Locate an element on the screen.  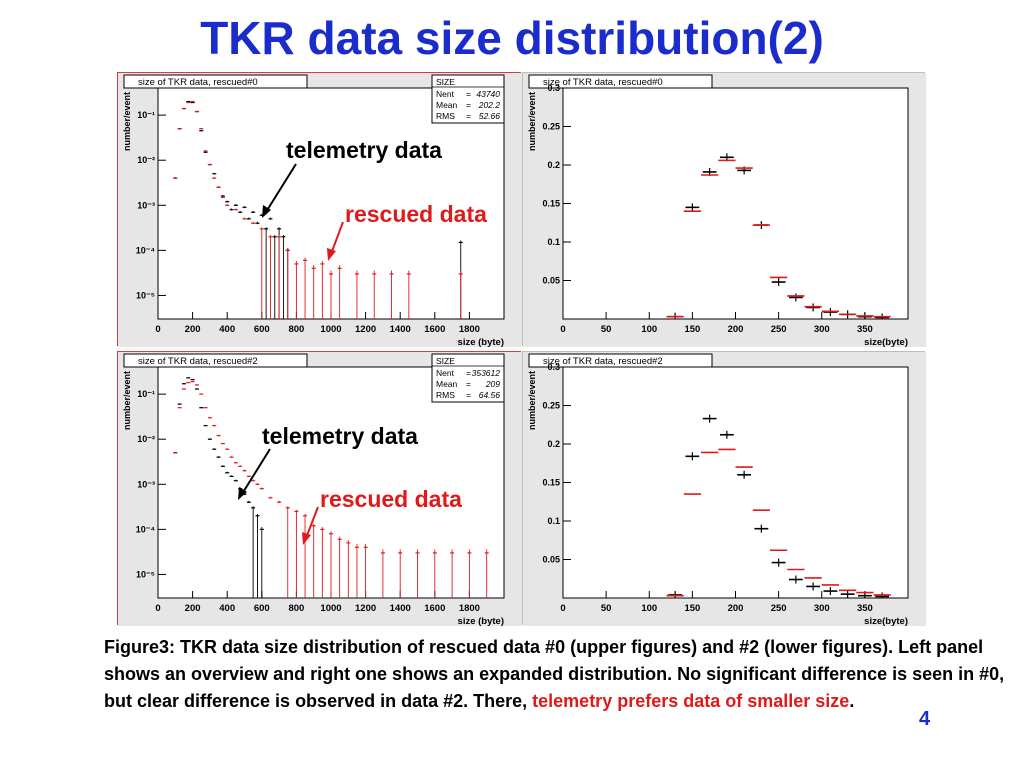
stats-key: RMS is located at coordinates (445, 395).